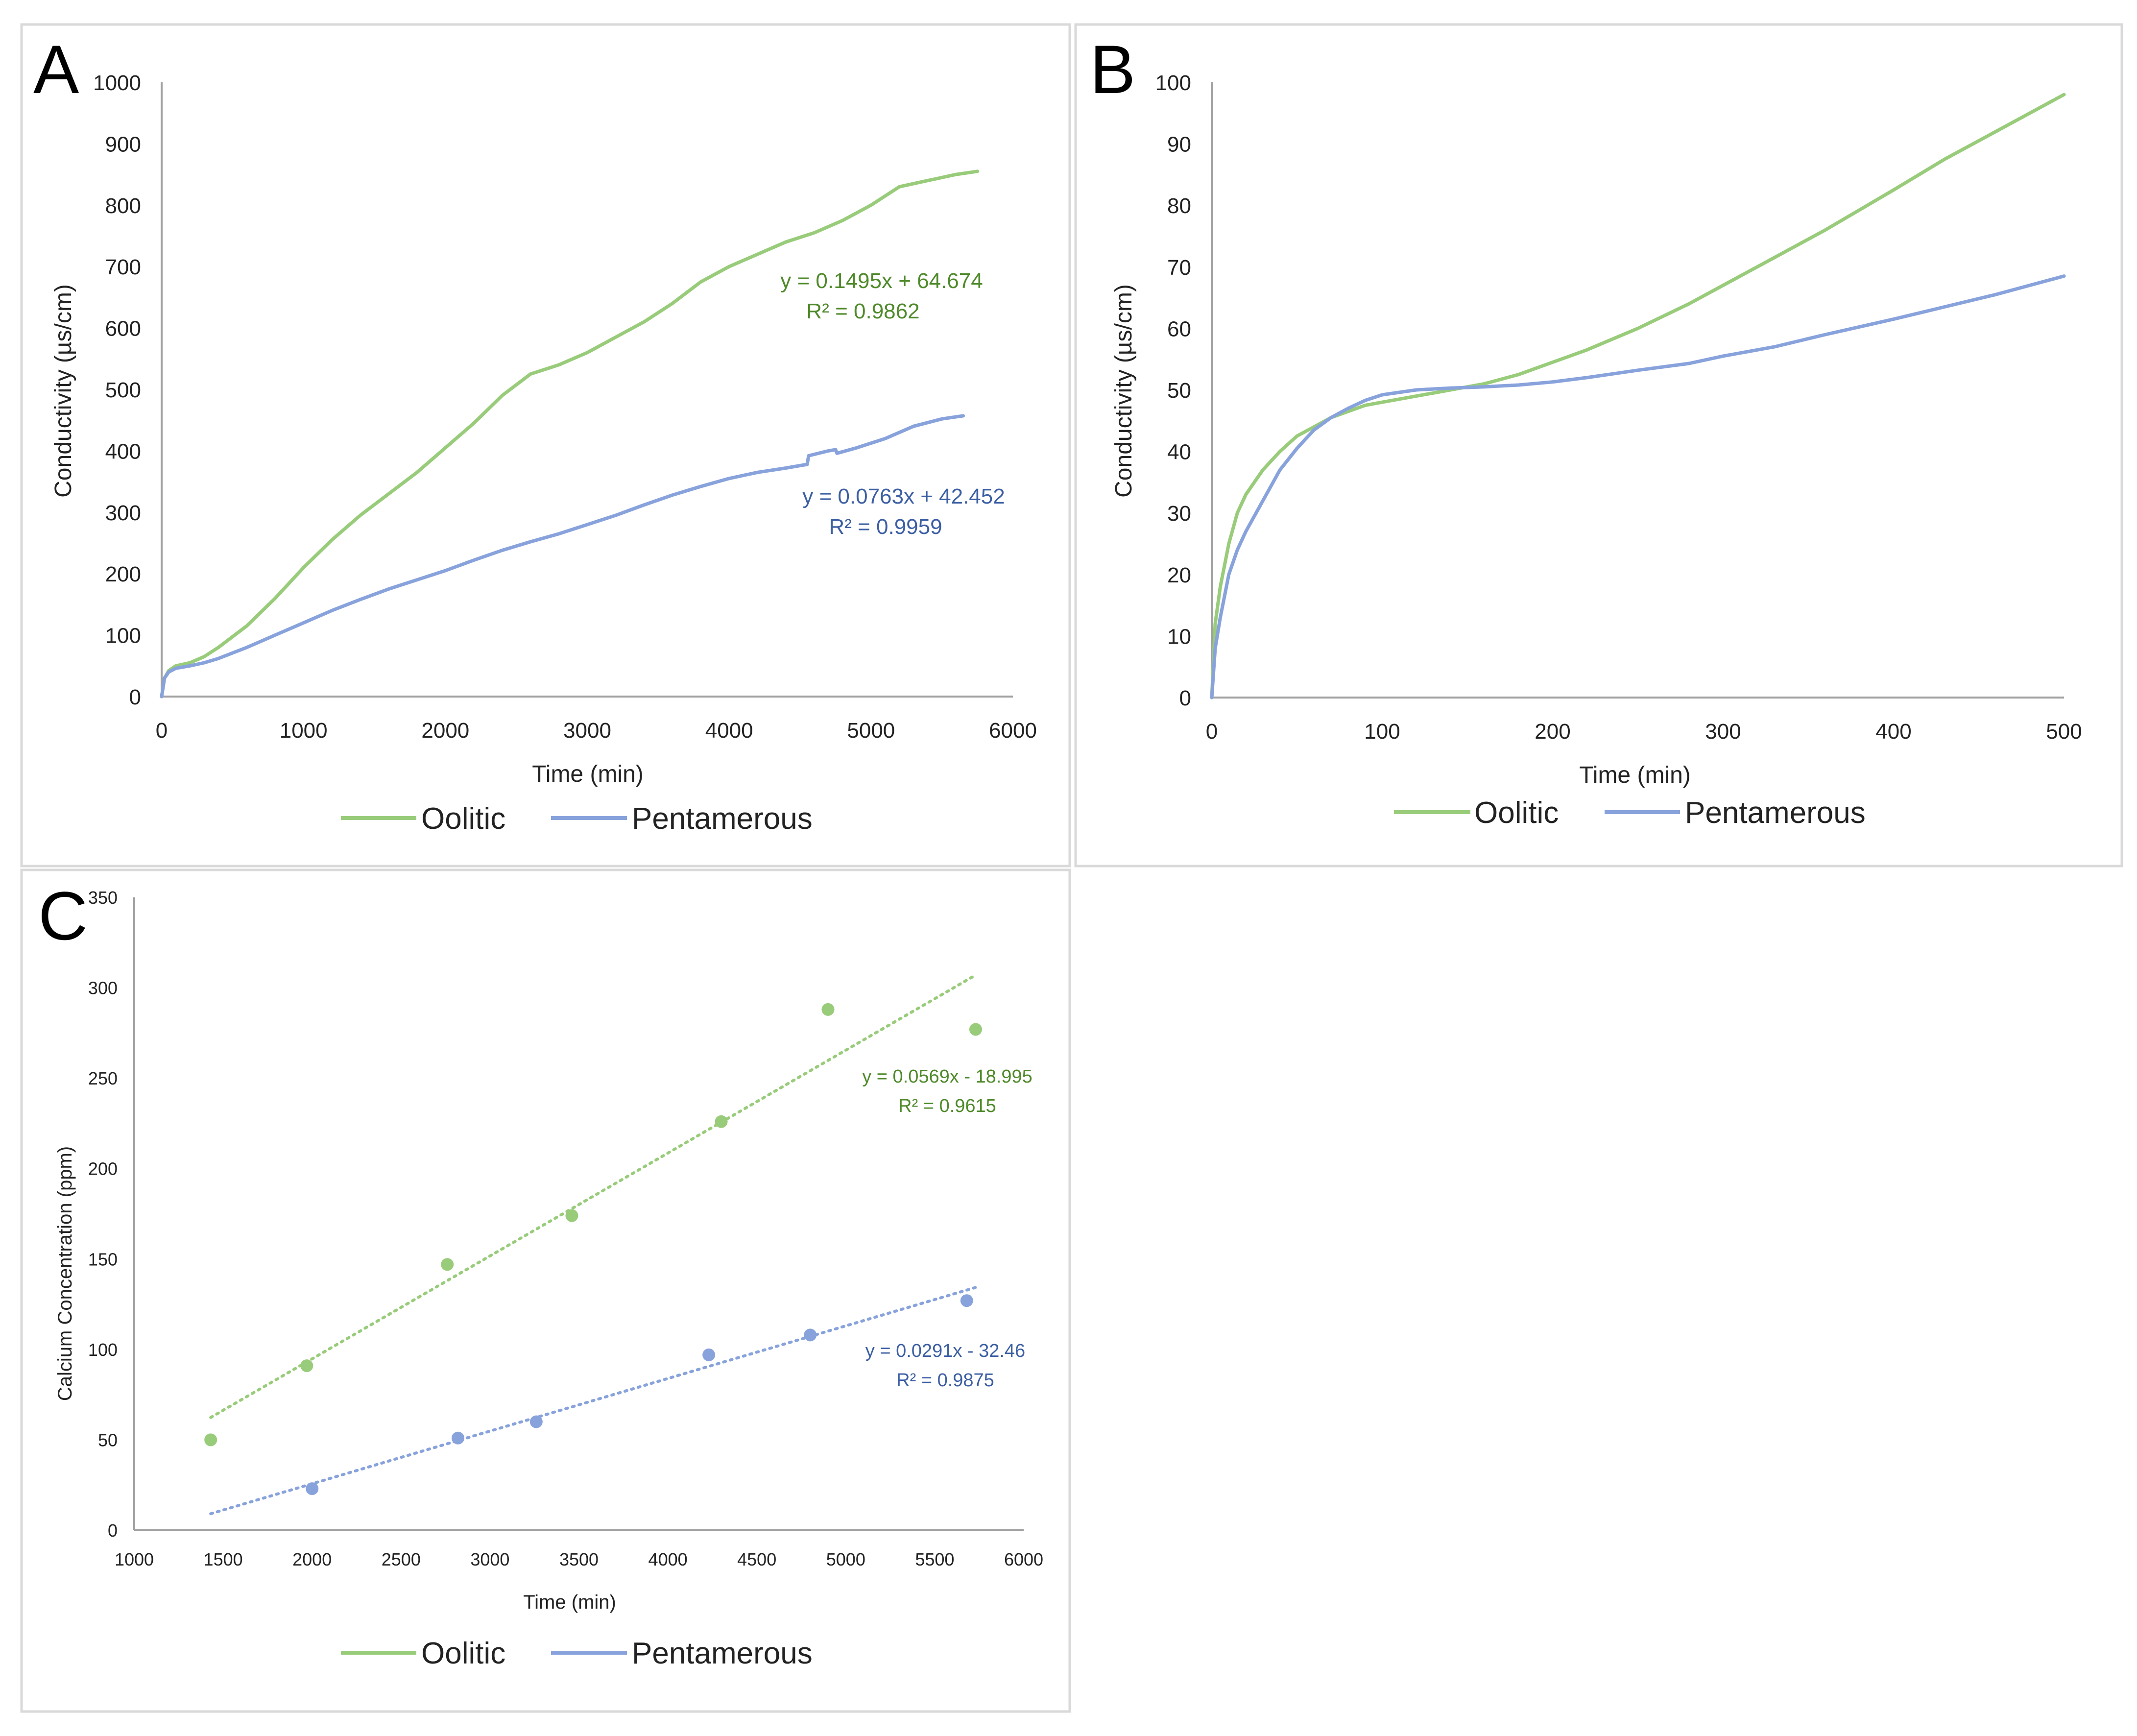 The image size is (2137, 1736). What do you see at coordinates (123, 267) in the screenshot?
I see `panel-a-y-tick-label: 700` at bounding box center [123, 267].